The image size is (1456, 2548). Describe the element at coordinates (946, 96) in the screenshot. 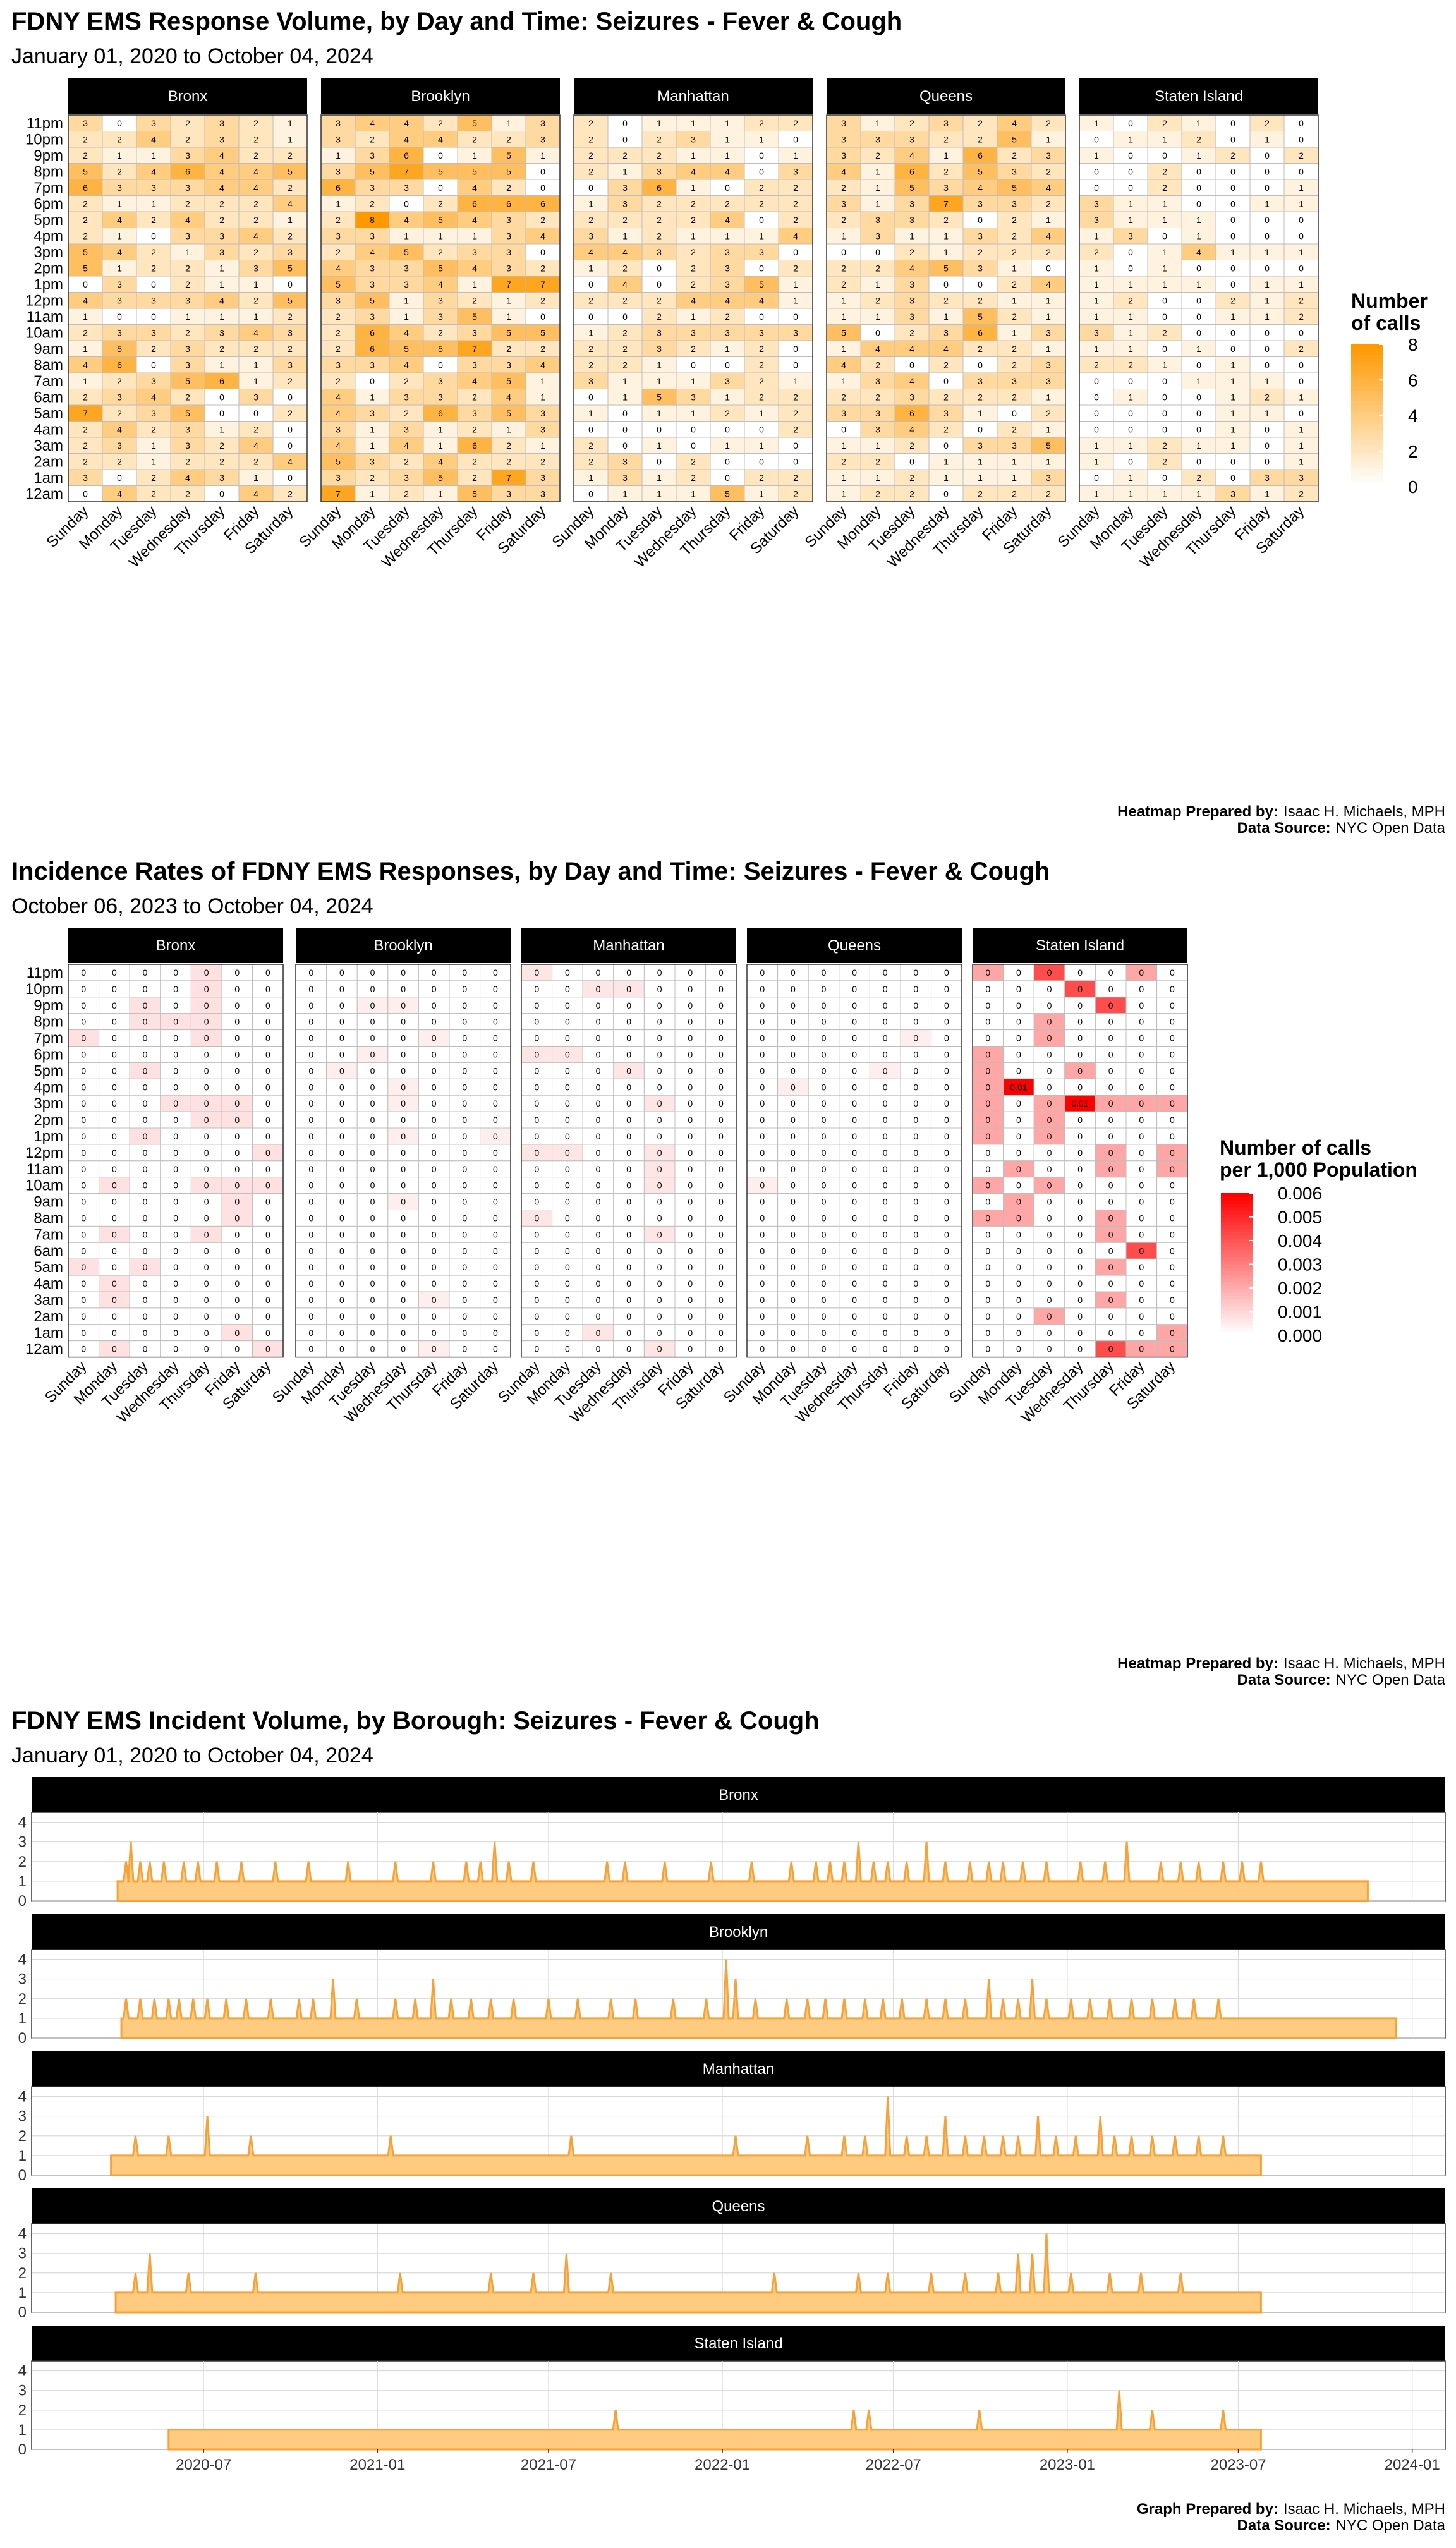

I see `strip-label-queens: Queens` at that location.